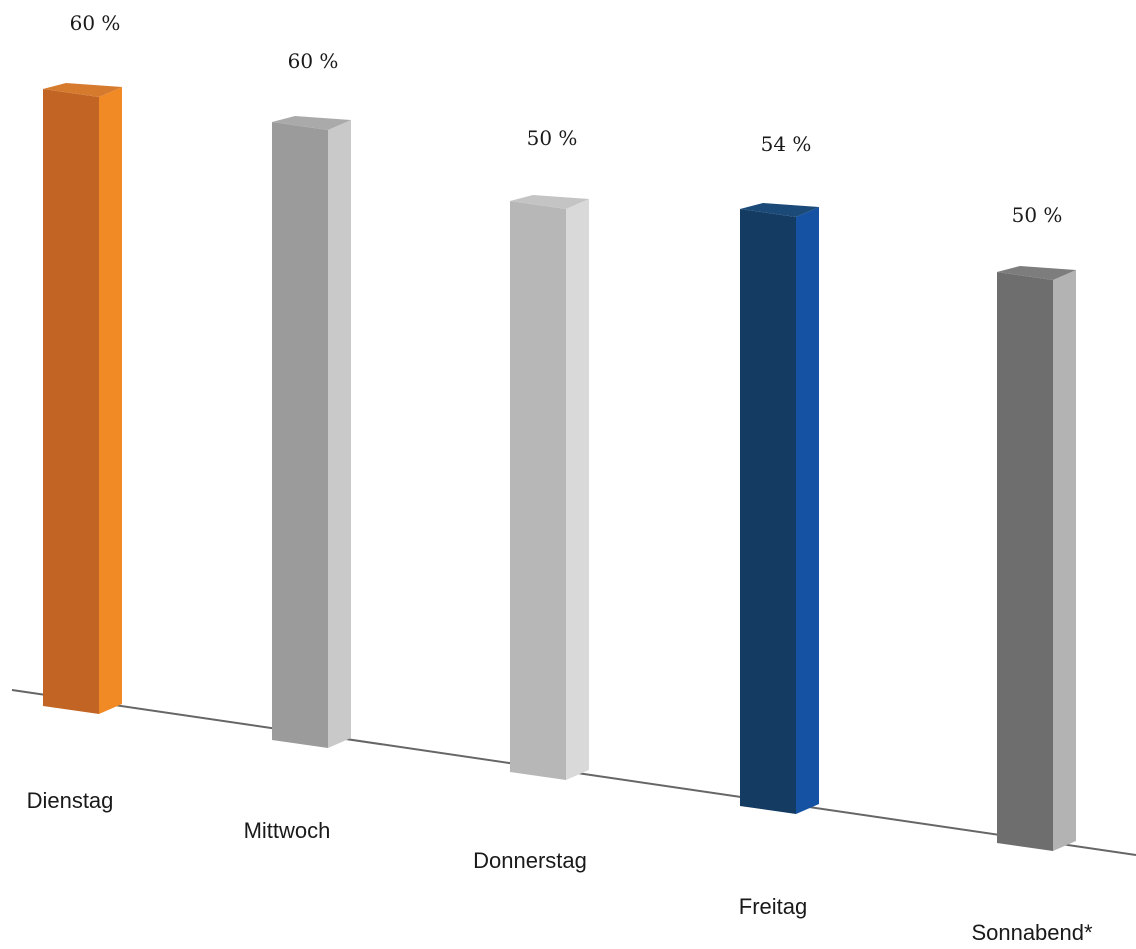 The width and height of the screenshot is (1136, 949). What do you see at coordinates (339, 434) in the screenshot?
I see `bar-side-mittwoch` at bounding box center [339, 434].